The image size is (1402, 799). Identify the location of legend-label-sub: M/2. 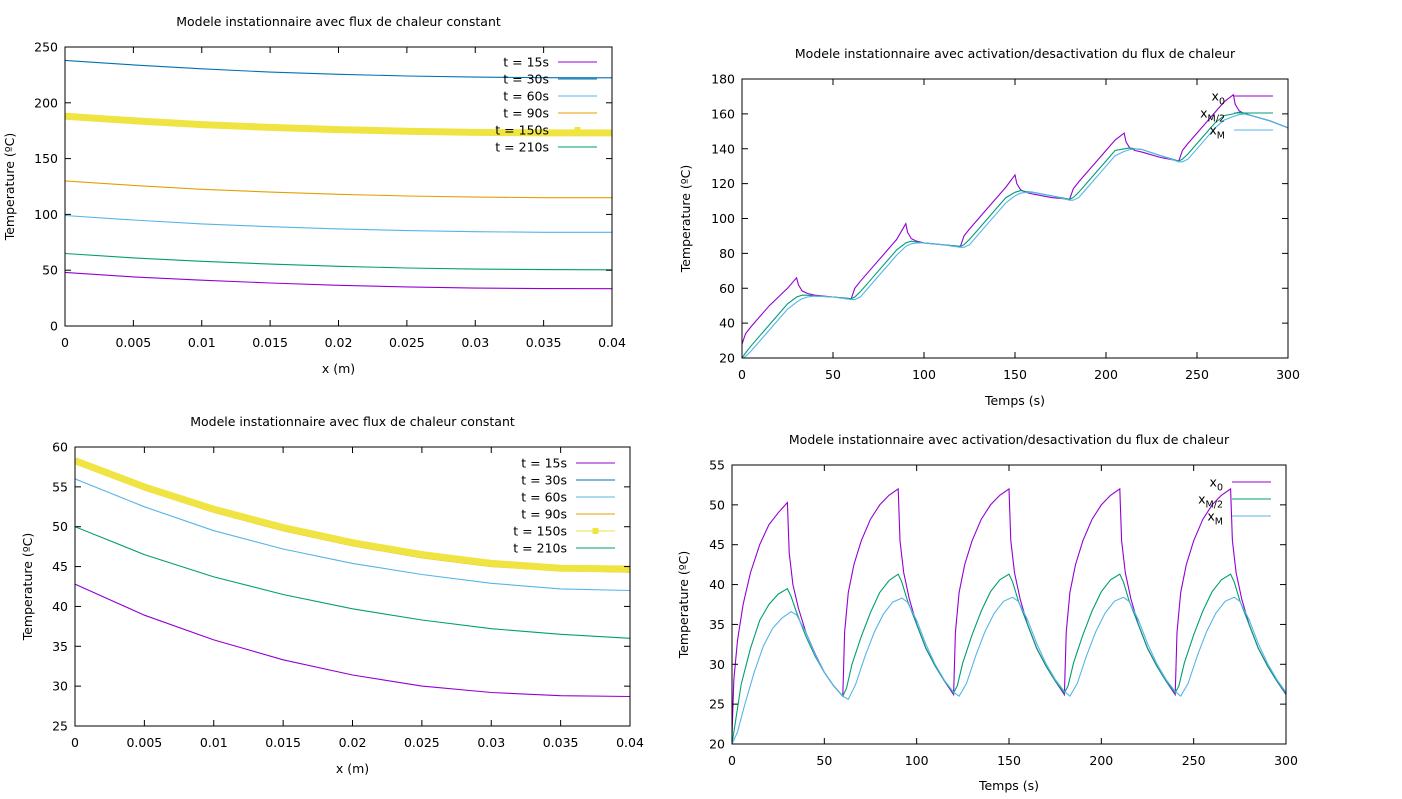
(1214, 505).